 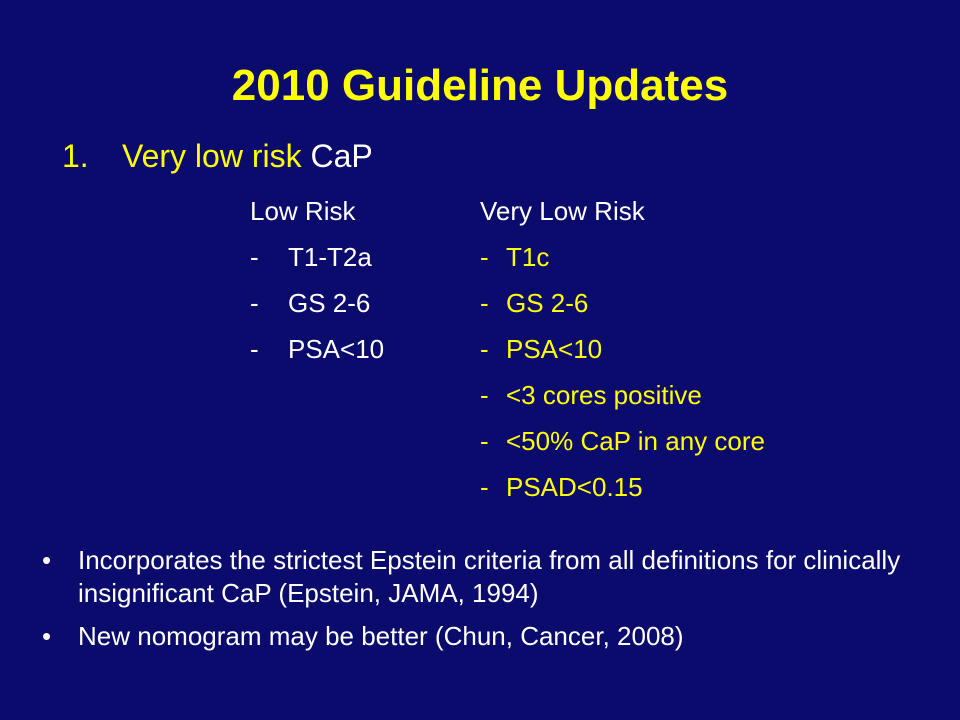 What do you see at coordinates (337, 156) in the screenshot?
I see `item-rest: CaP` at bounding box center [337, 156].